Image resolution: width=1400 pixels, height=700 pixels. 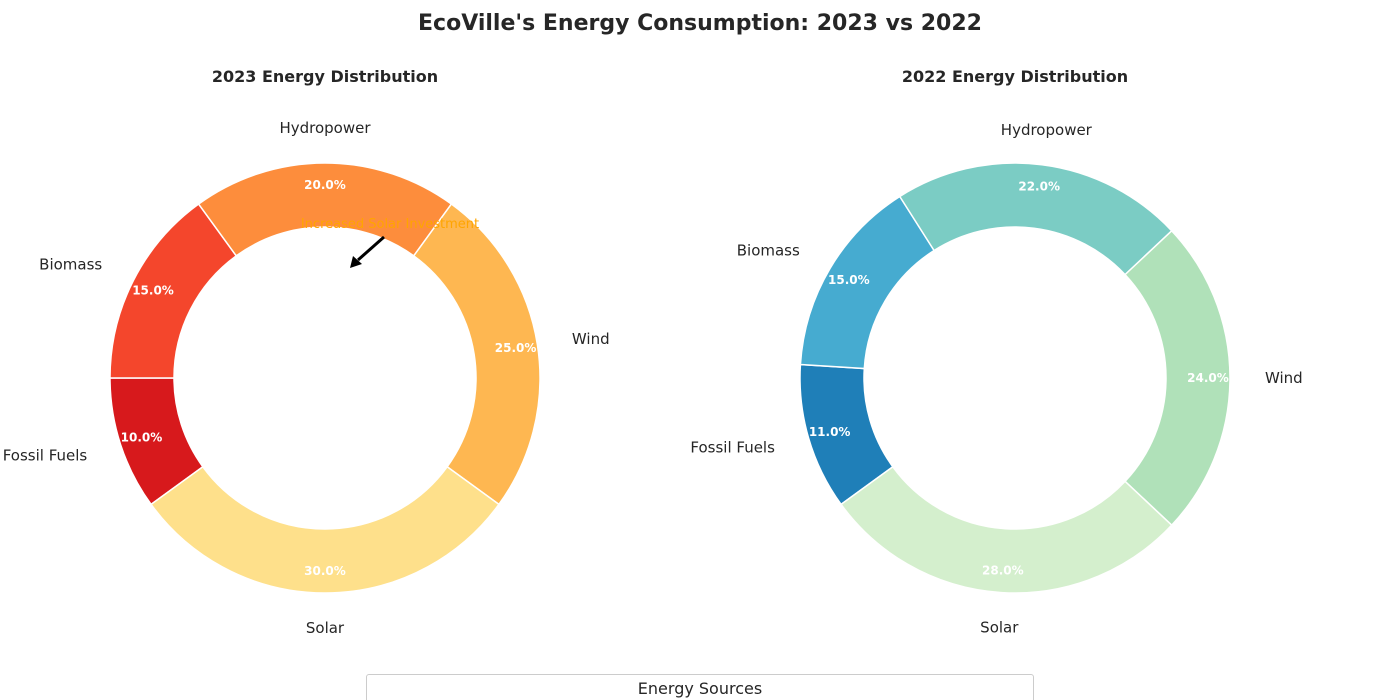 What do you see at coordinates (1003, 571) in the screenshot?
I see `pct-label-2022-solar: 28.0%` at bounding box center [1003, 571].